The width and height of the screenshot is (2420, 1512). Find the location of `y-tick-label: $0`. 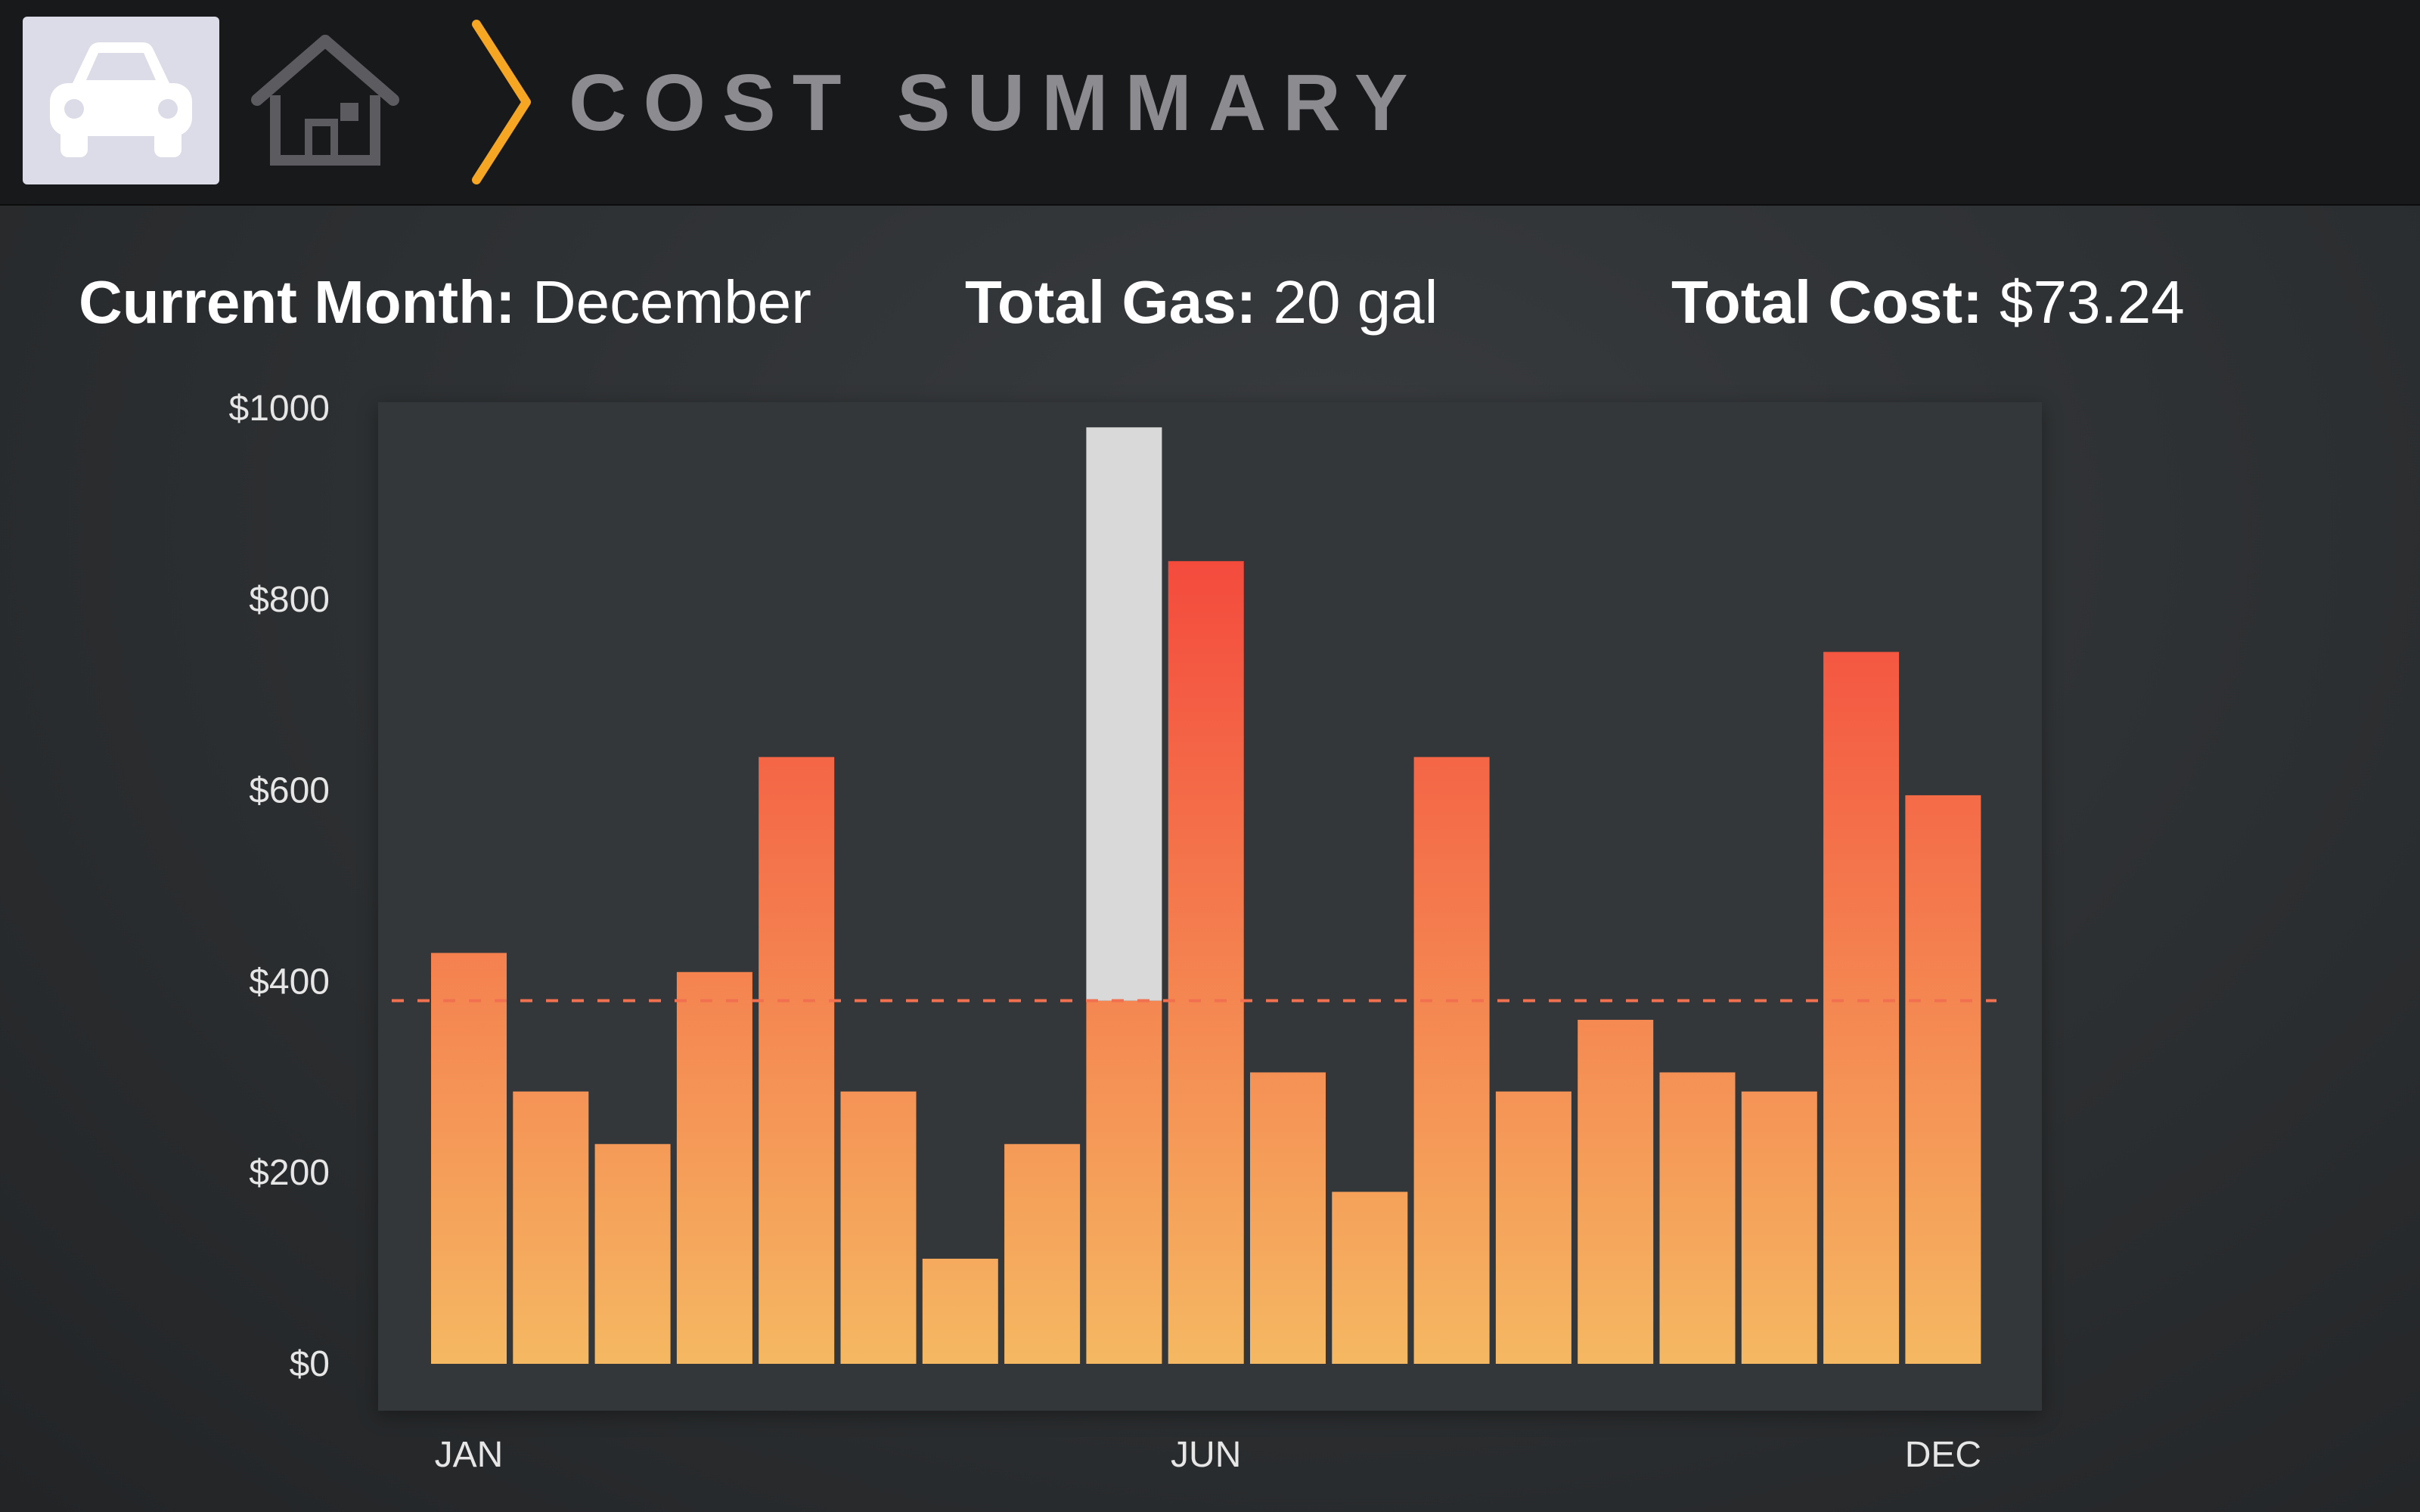

y-tick-label: $0 is located at coordinates (310, 1364).